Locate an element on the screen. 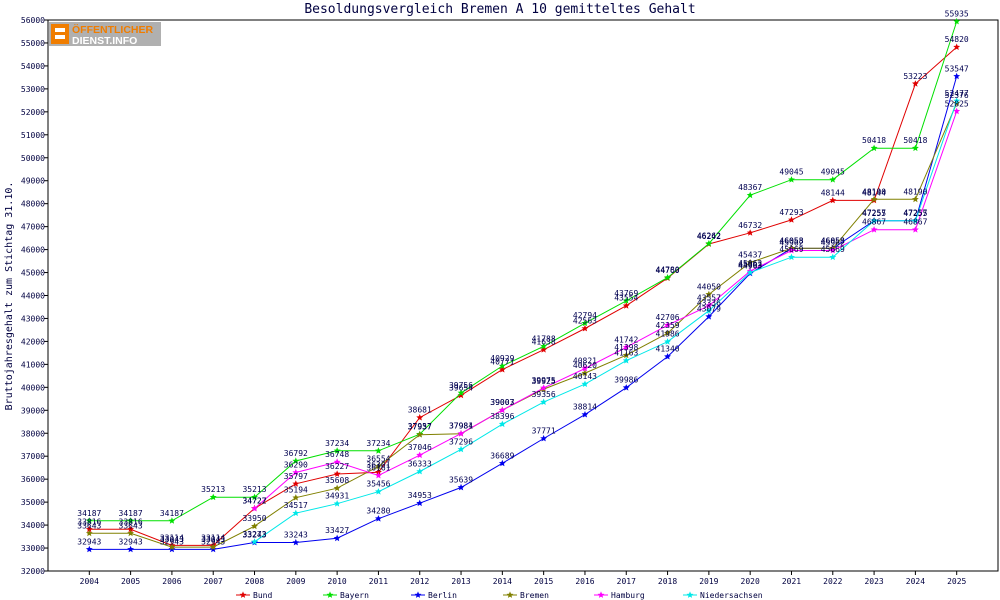 The width and height of the screenshot is (1000, 600). point-bayern-2004 is located at coordinates (89, 520).